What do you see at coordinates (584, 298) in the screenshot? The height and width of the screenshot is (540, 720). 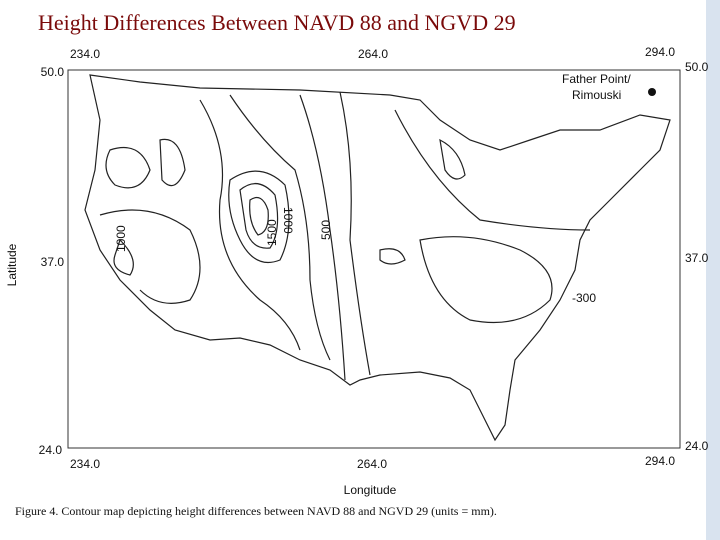 I see `contour-label: -300` at bounding box center [584, 298].